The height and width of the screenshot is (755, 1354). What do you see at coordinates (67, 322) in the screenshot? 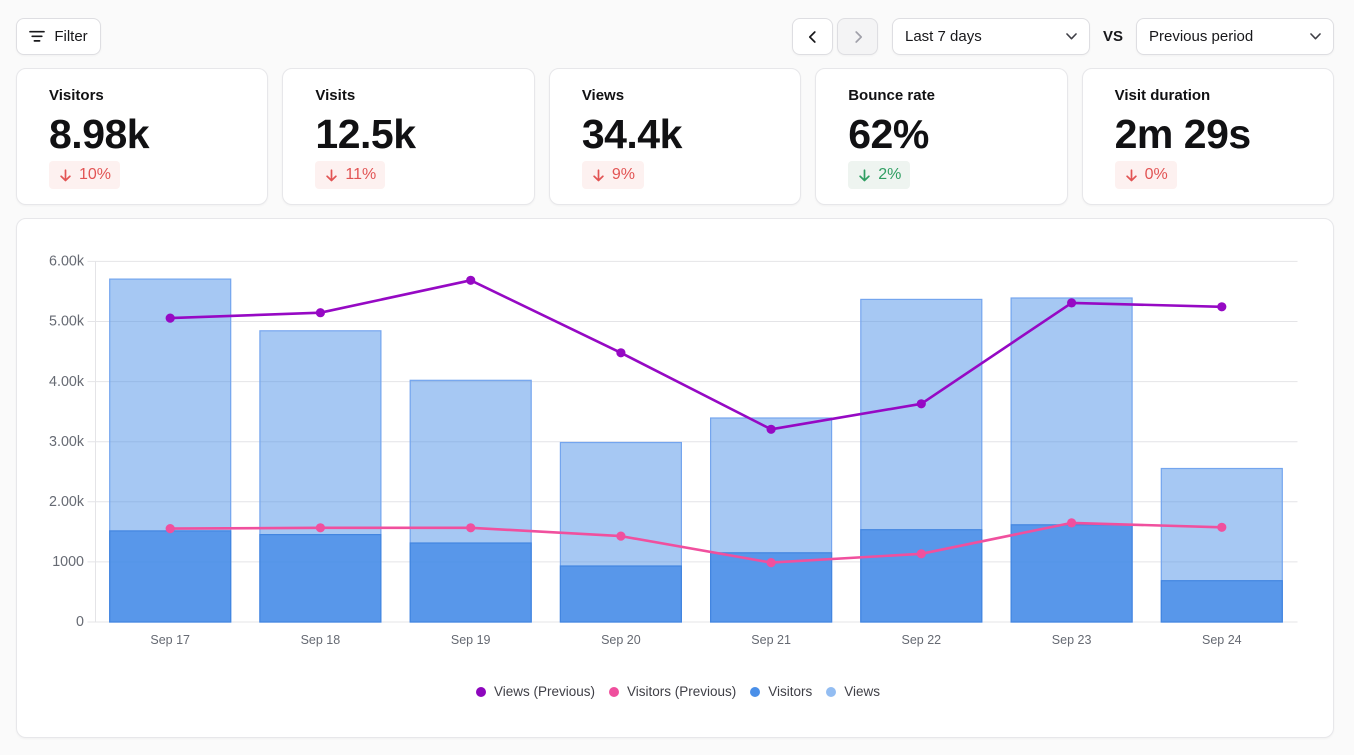
I see `svg-text: 5.00k` at bounding box center [67, 322].